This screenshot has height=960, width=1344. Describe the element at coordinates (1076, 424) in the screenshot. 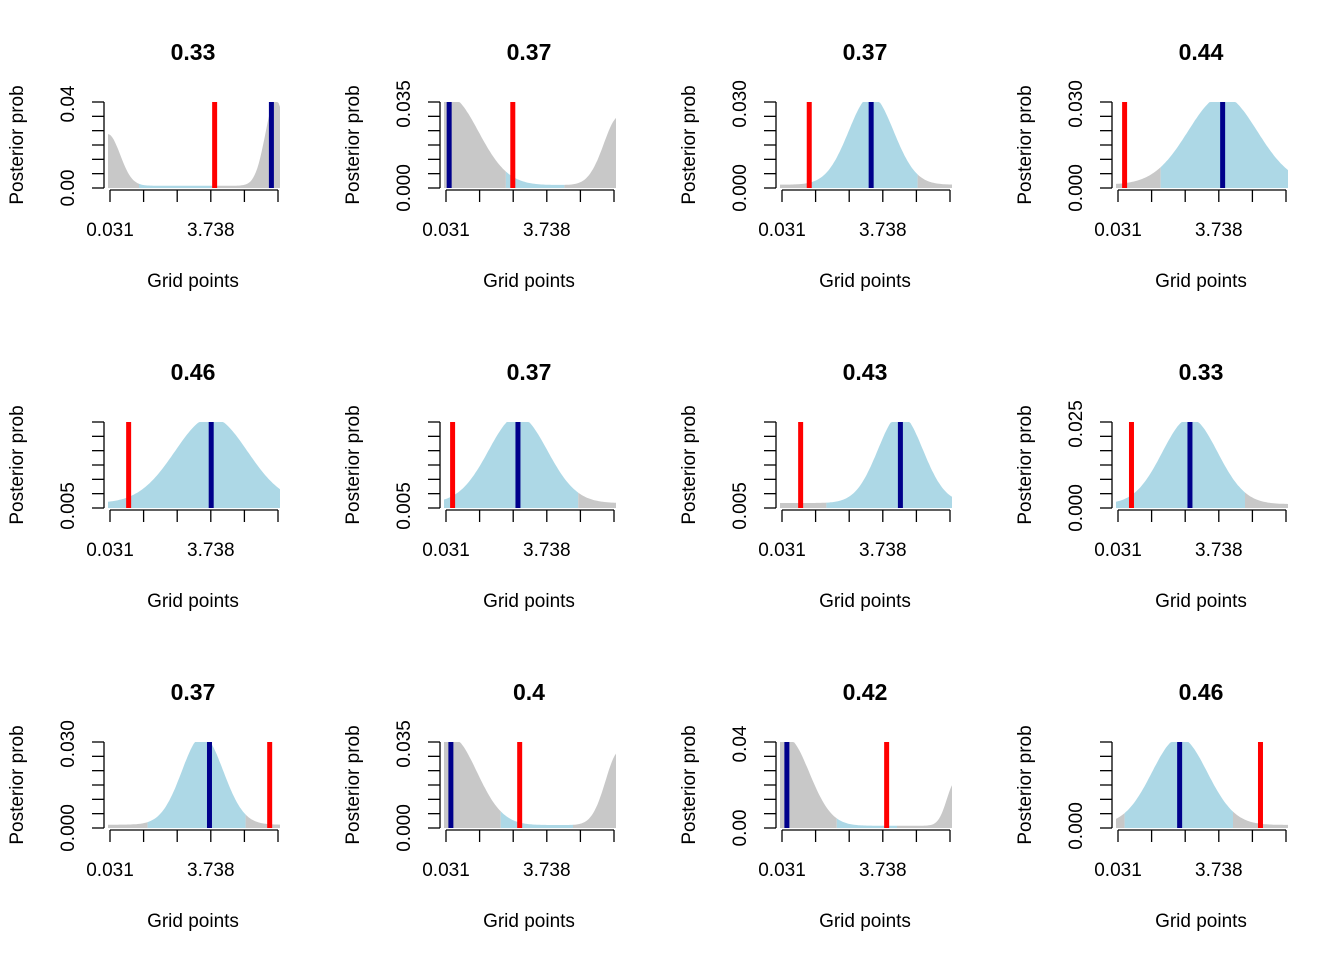

I see `y-tick-label: 0.025` at that location.